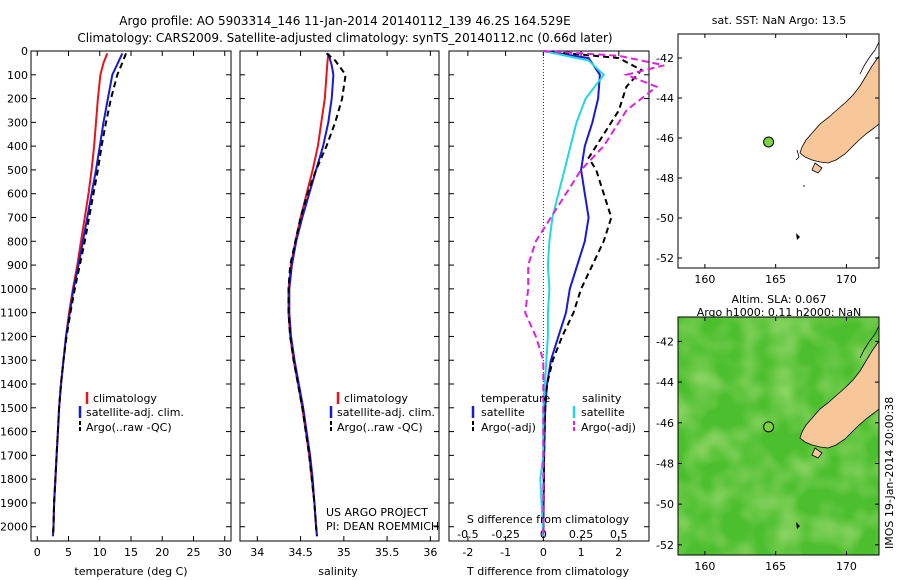 The width and height of the screenshot is (900, 580). Describe the element at coordinates (505, 552) in the screenshot. I see `x-tick-label: -1` at that location.